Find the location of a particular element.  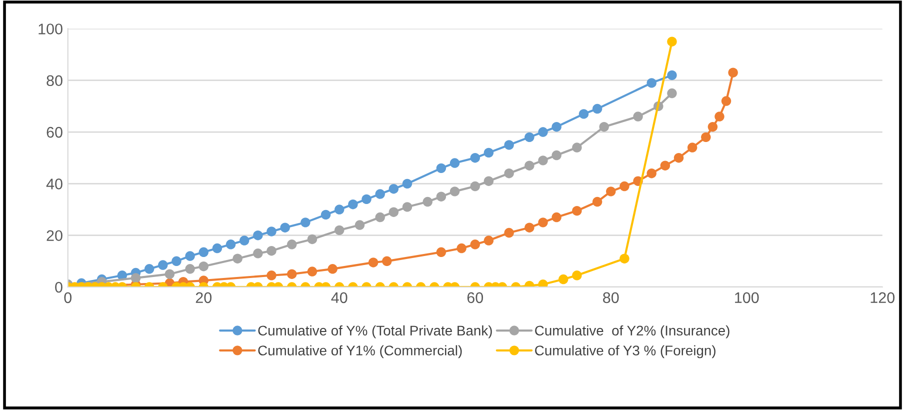

y-tick-label: 20 is located at coordinates (54, 236).